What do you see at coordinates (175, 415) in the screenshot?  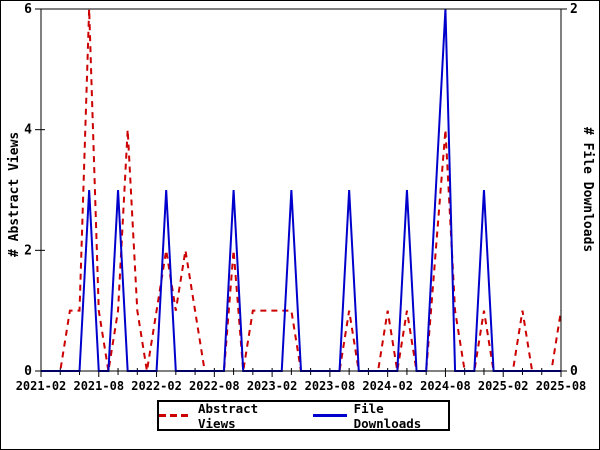 I see `abstract-views-line-sample` at bounding box center [175, 415].